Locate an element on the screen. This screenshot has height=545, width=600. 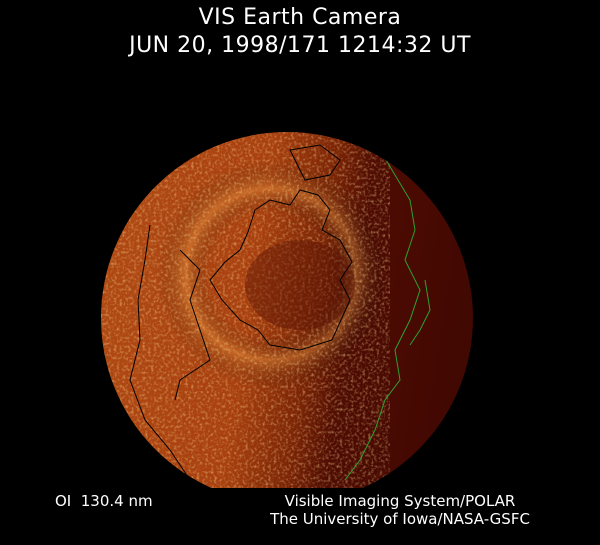
image-timestamp: JUN 20, 1998/171 1214:32 UT is located at coordinates (300, 45).